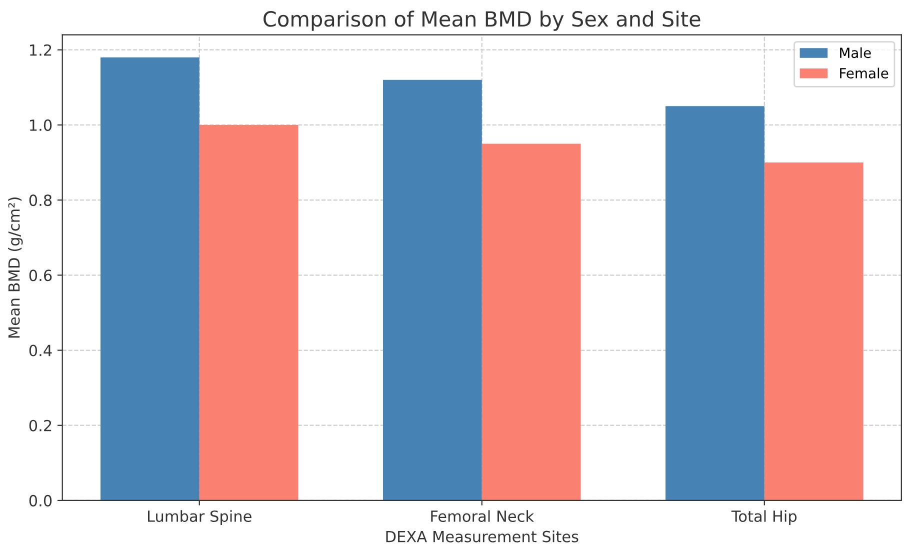 The image size is (917, 553). I want to click on chart-title: Comparison of Mean BMD by Sex and Site, so click(482, 20).